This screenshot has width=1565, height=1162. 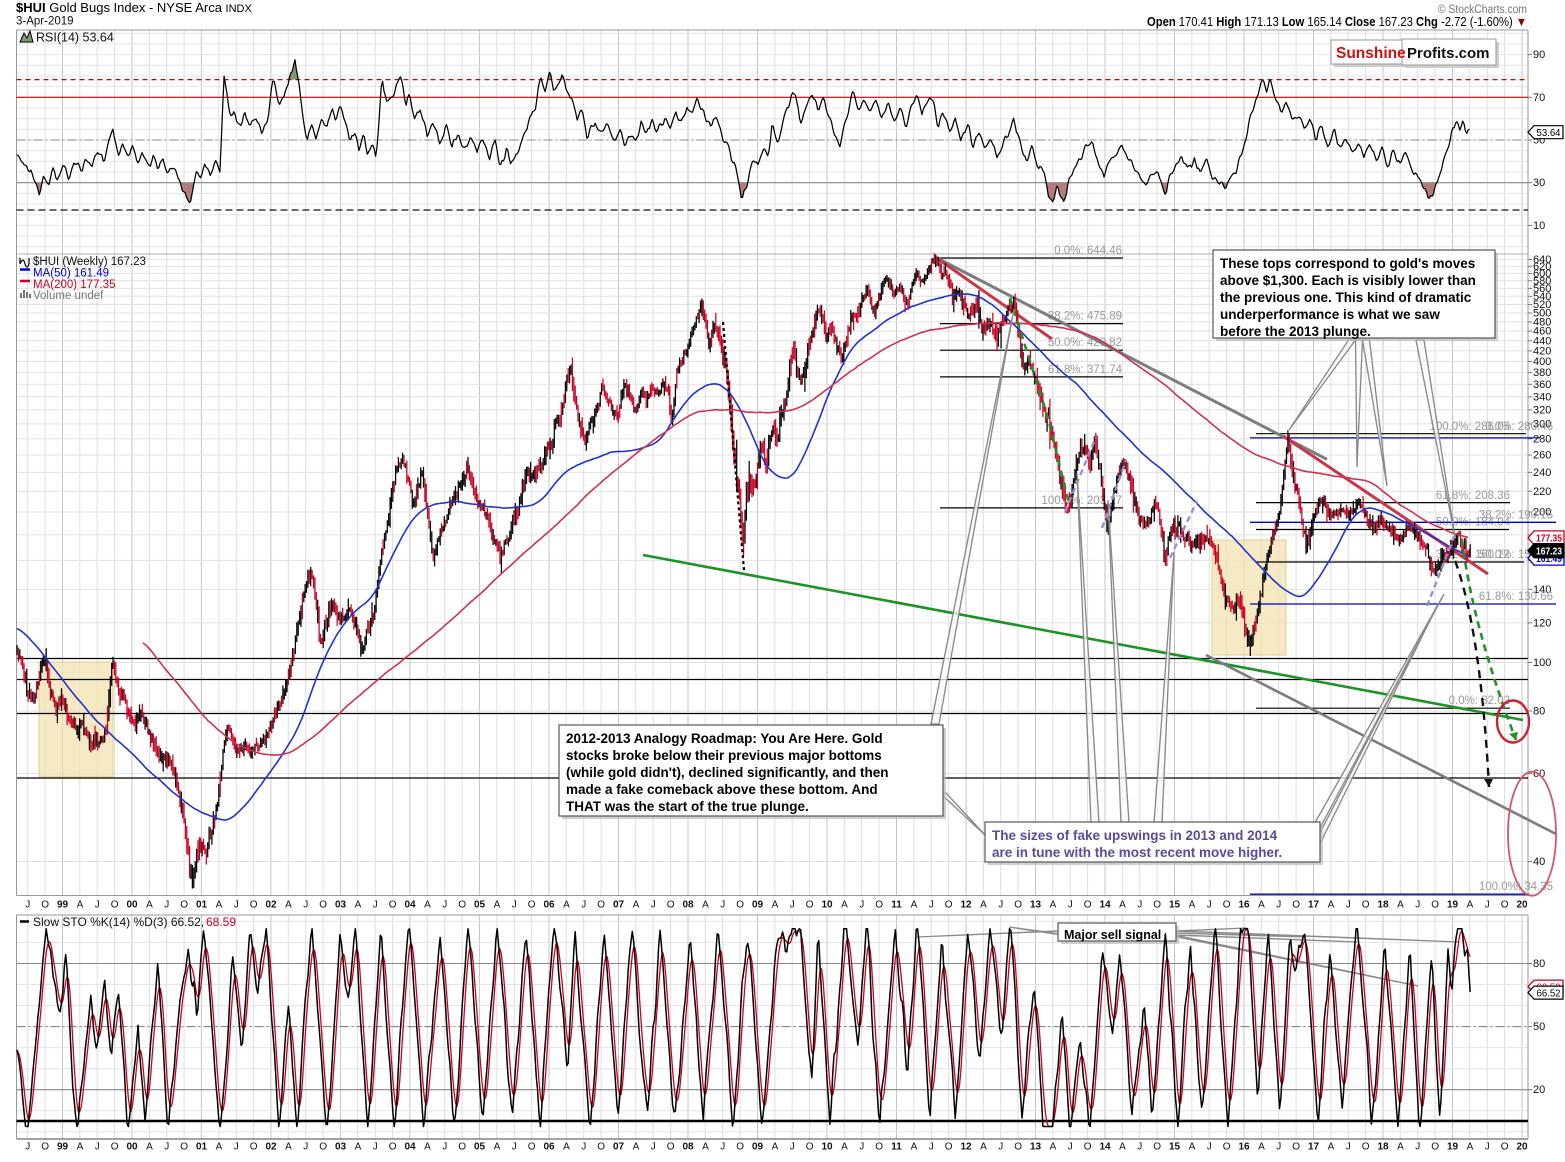 I want to click on svg-text: 420, so click(x=1542, y=351).